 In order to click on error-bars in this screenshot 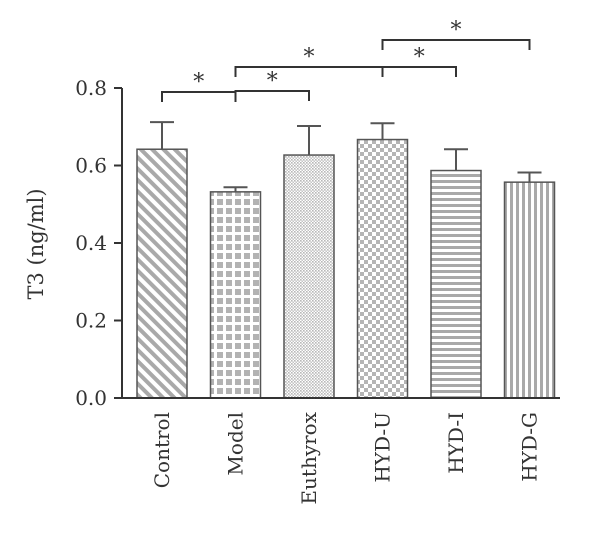, I will do `click(346, 156)`.